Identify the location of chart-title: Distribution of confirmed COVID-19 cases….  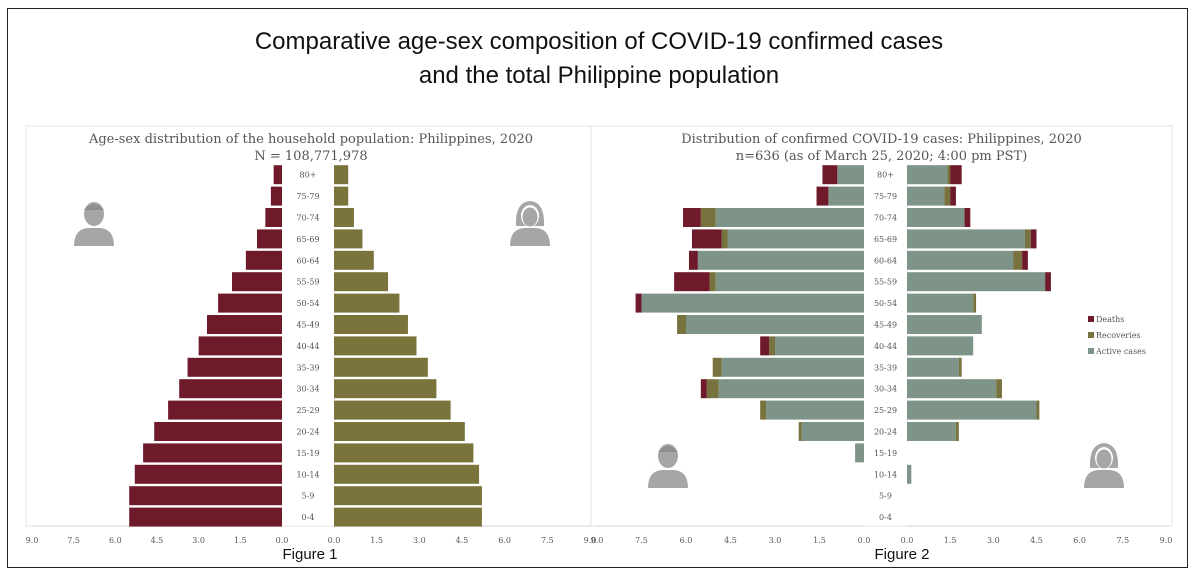
(881, 139).